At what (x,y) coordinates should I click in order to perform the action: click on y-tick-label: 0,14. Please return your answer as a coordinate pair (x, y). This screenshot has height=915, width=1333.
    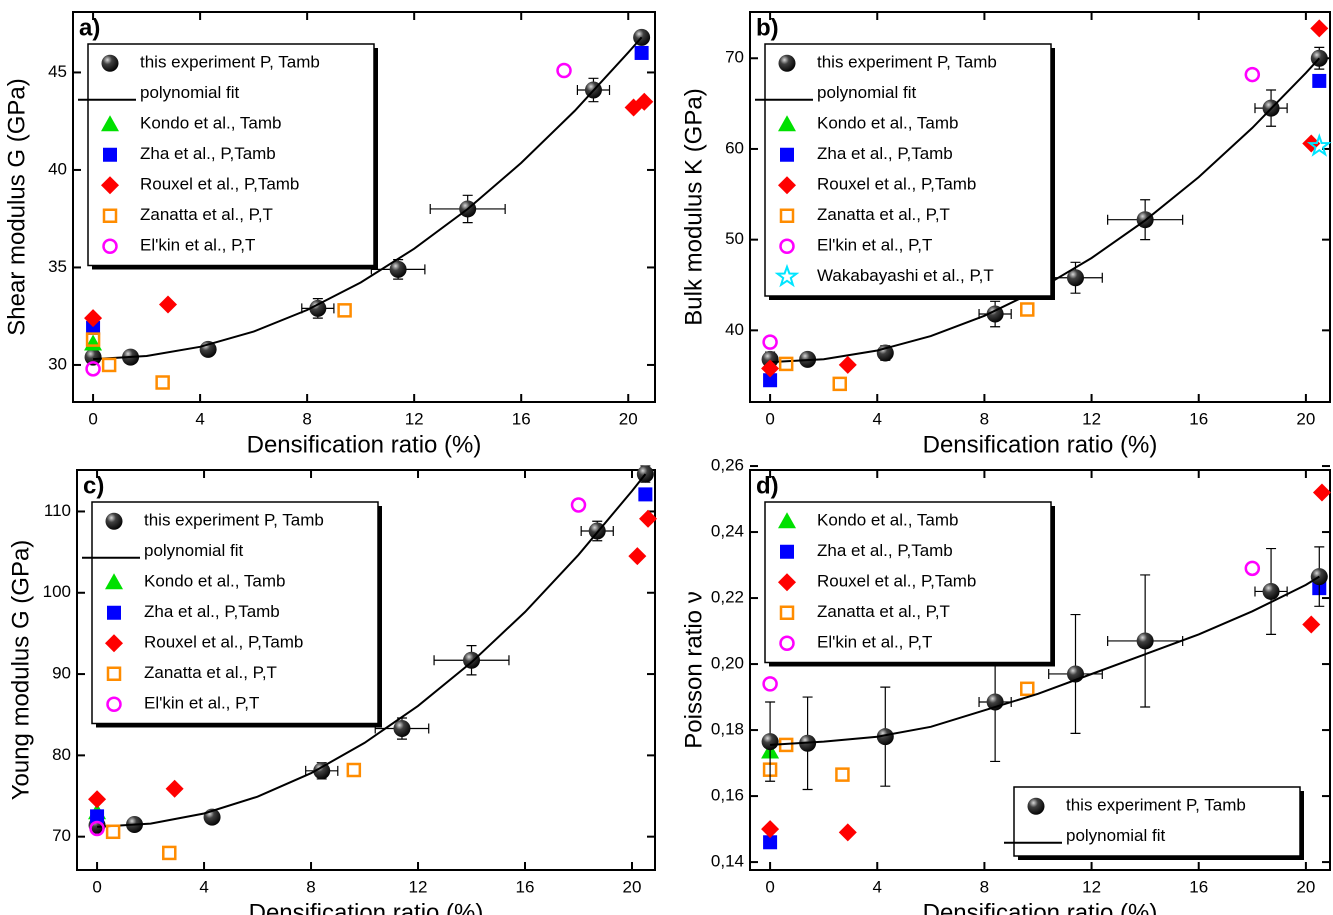
    Looking at the image, I should click on (727, 861).